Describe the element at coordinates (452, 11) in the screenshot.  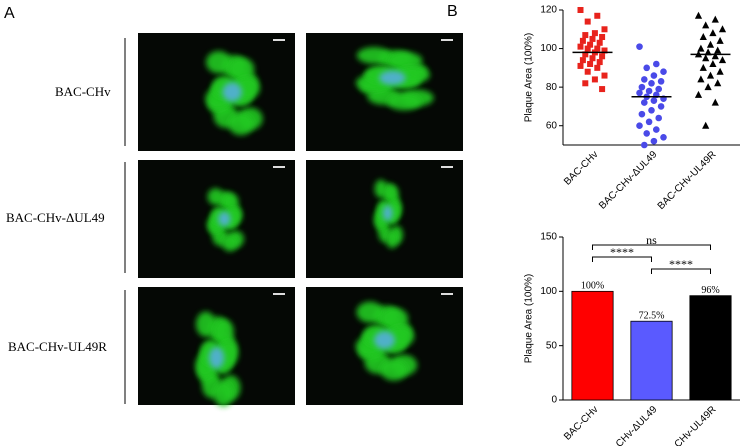
I see `panel-label: B` at that location.